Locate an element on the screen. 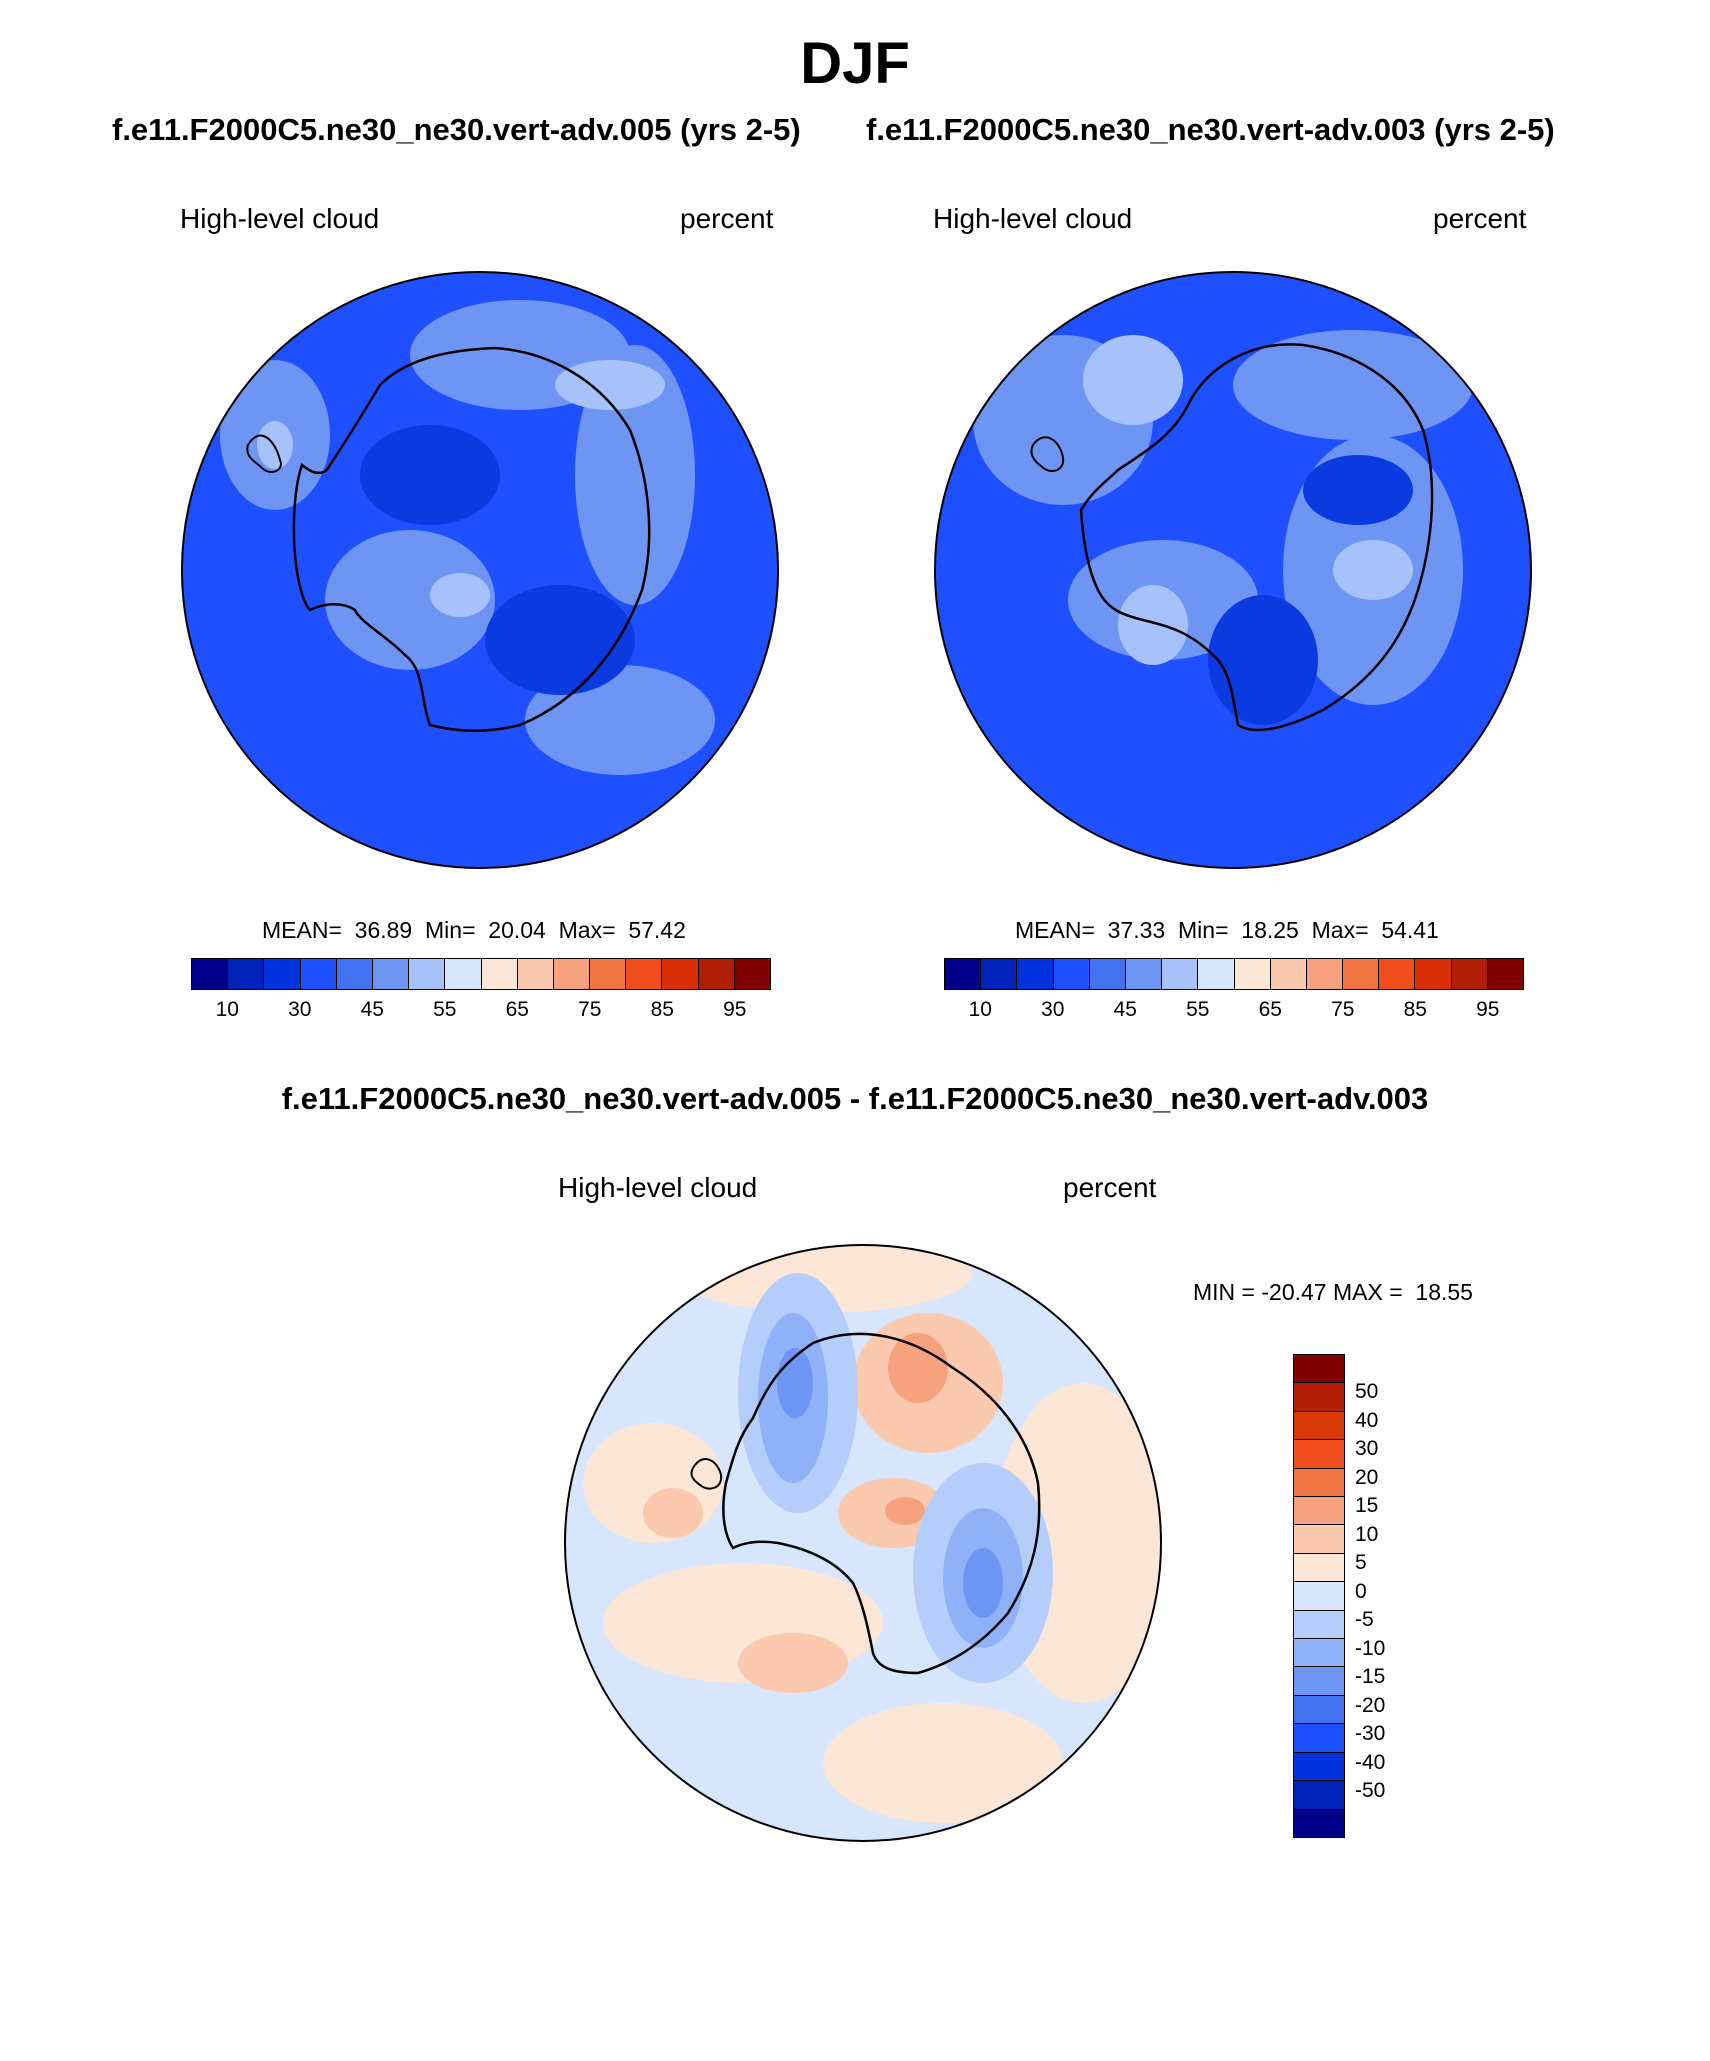 The image size is (1710, 2061). right-units-label: percent is located at coordinates (1480, 218).